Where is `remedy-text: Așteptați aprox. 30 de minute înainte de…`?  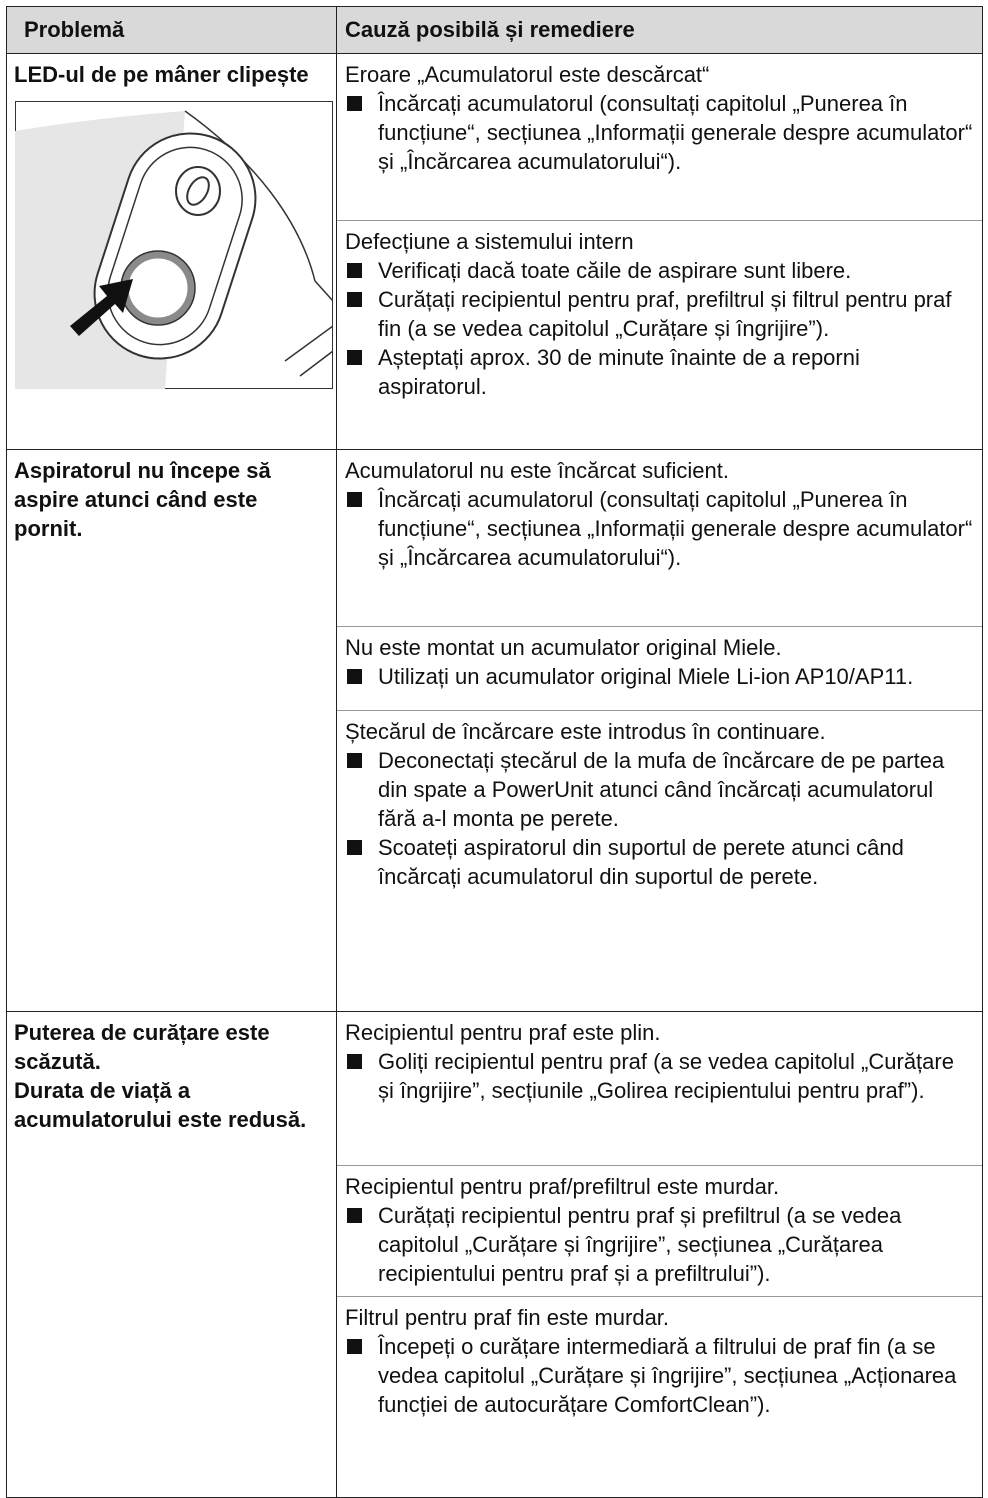 remedy-text: Așteptați aprox. 30 de minute înainte de… is located at coordinates (619, 372).